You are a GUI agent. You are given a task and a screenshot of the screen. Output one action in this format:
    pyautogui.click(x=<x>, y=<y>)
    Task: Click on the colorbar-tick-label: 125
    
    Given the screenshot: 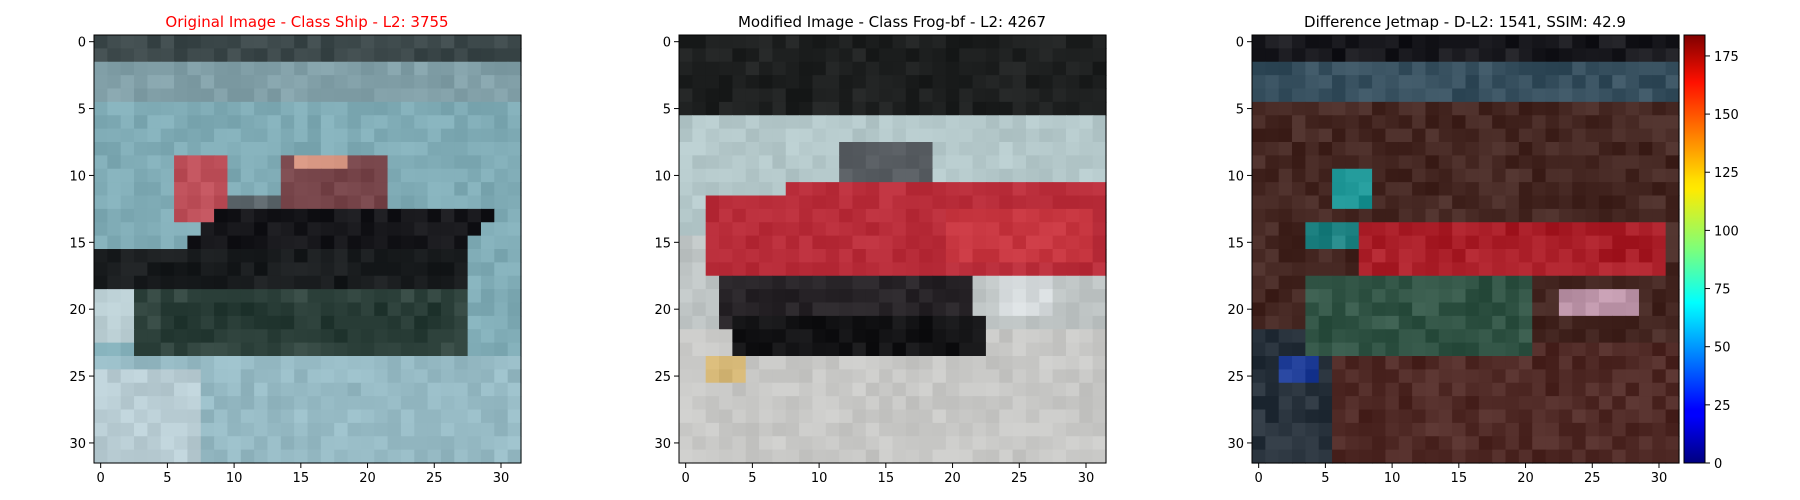 What is the action you would take?
    pyautogui.click(x=1726, y=173)
    